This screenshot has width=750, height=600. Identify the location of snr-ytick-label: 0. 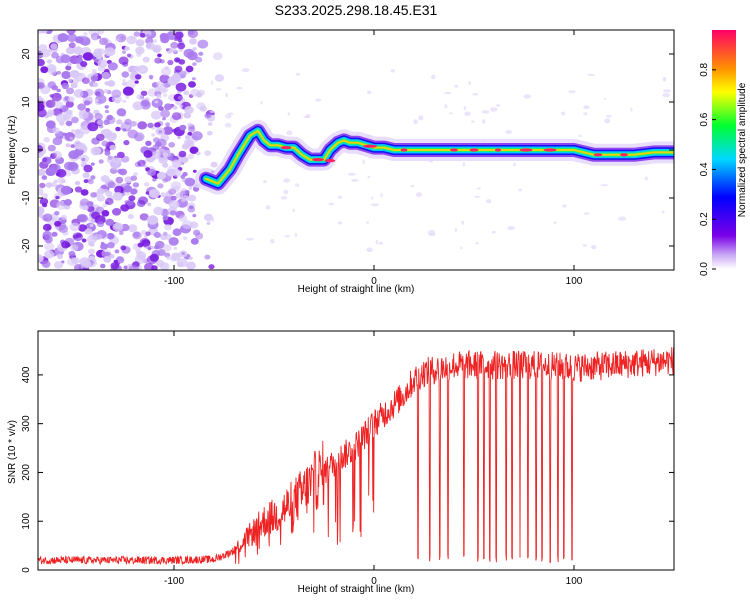
(26, 570).